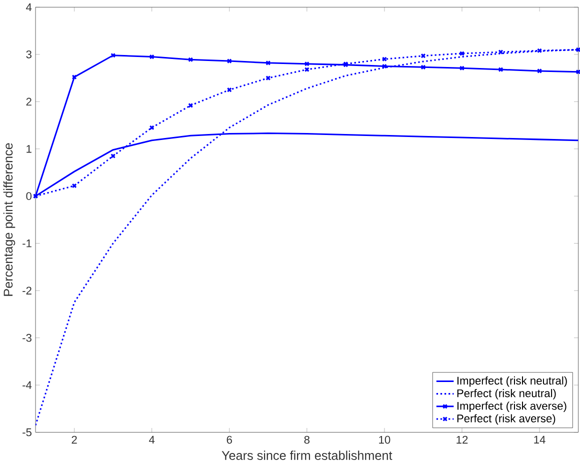 This screenshot has height=463, width=580. What do you see at coordinates (29, 54) in the screenshot?
I see `y-tick-label: 3` at bounding box center [29, 54].